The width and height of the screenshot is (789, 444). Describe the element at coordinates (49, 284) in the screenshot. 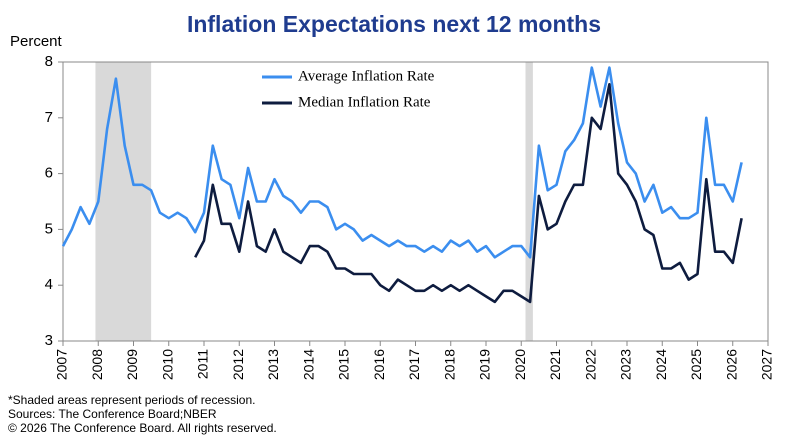

I see `y-tick-label: 4` at that location.